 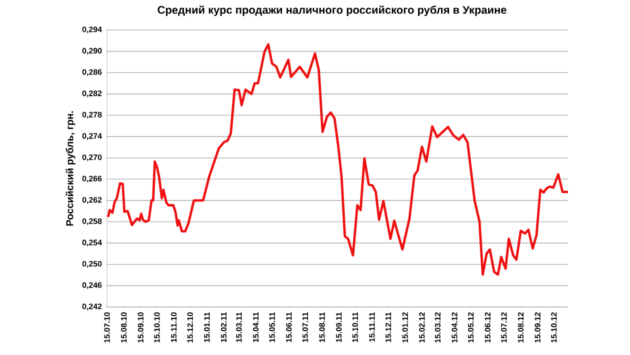 I want to click on y-axis-title: Российский рубль, грн., so click(x=71, y=168).